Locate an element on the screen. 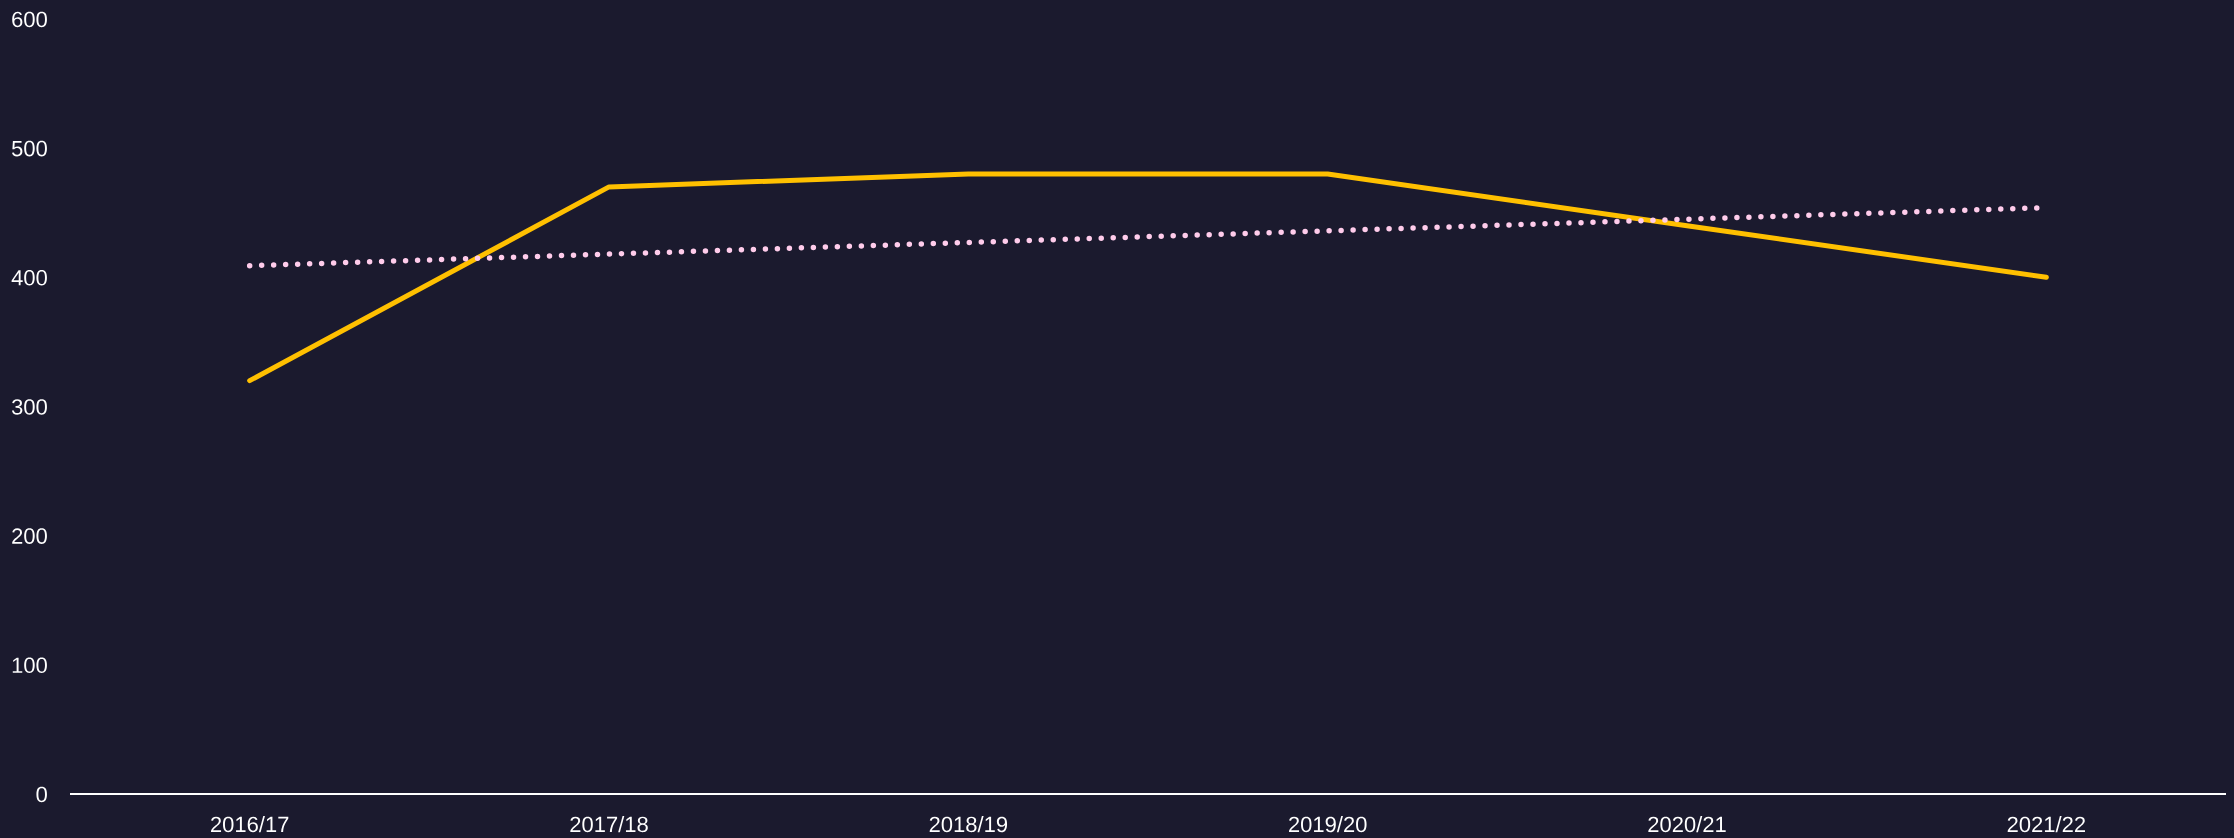 This screenshot has width=2234, height=838. y-tick-label: 100 is located at coordinates (29, 665).